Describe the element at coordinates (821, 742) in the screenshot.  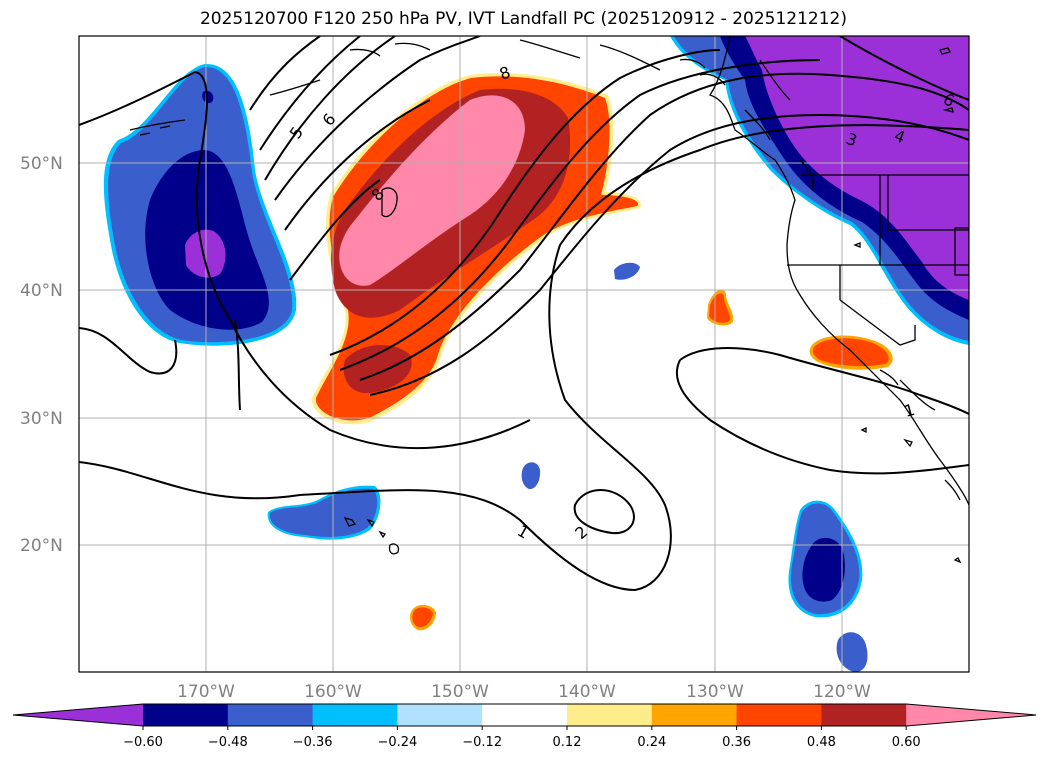
I see `colorbar-tick-label: 0.48` at that location.